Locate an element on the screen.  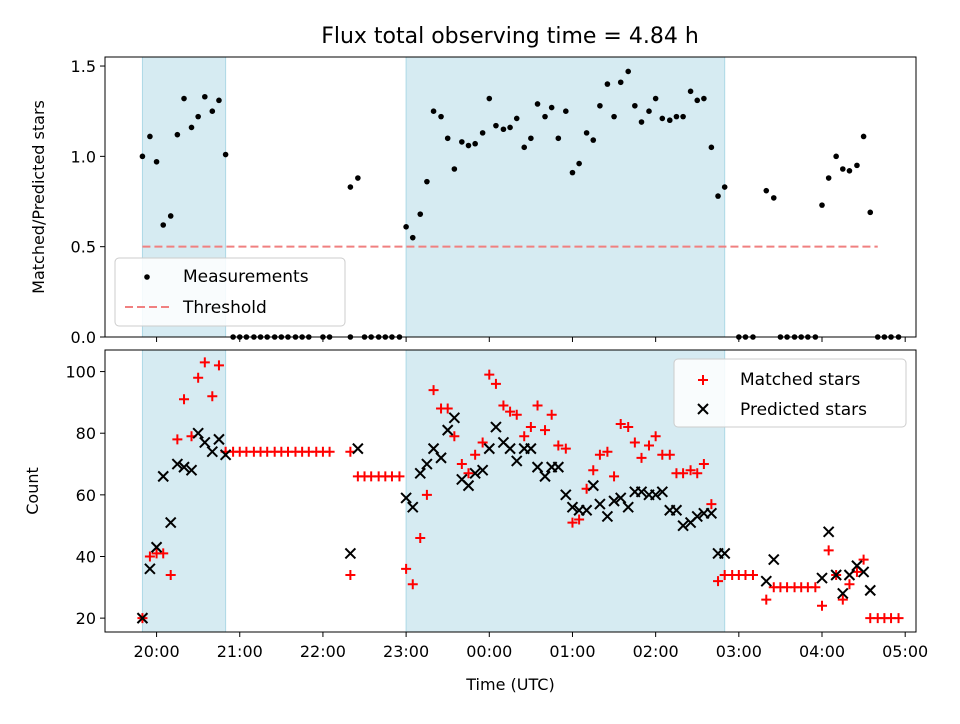
x-tick-label: 23:00 is located at coordinates (406, 651).